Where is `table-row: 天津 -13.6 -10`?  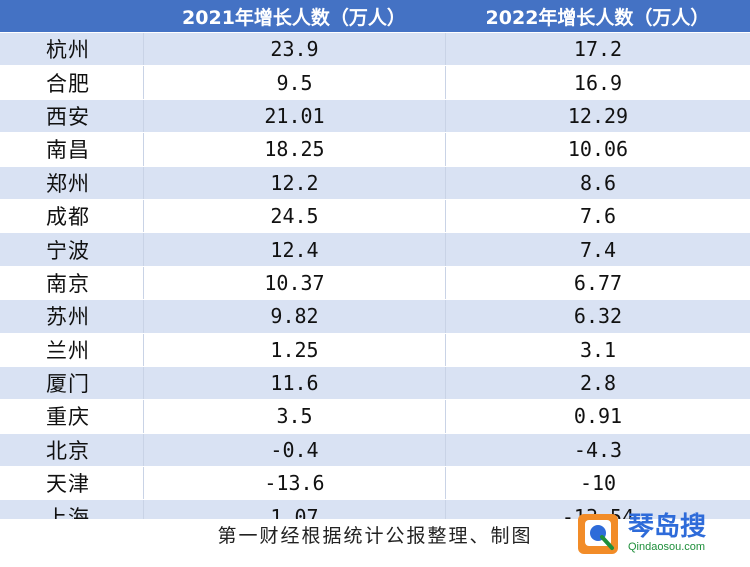 table-row: 天津 -13.6 -10 is located at coordinates (375, 484).